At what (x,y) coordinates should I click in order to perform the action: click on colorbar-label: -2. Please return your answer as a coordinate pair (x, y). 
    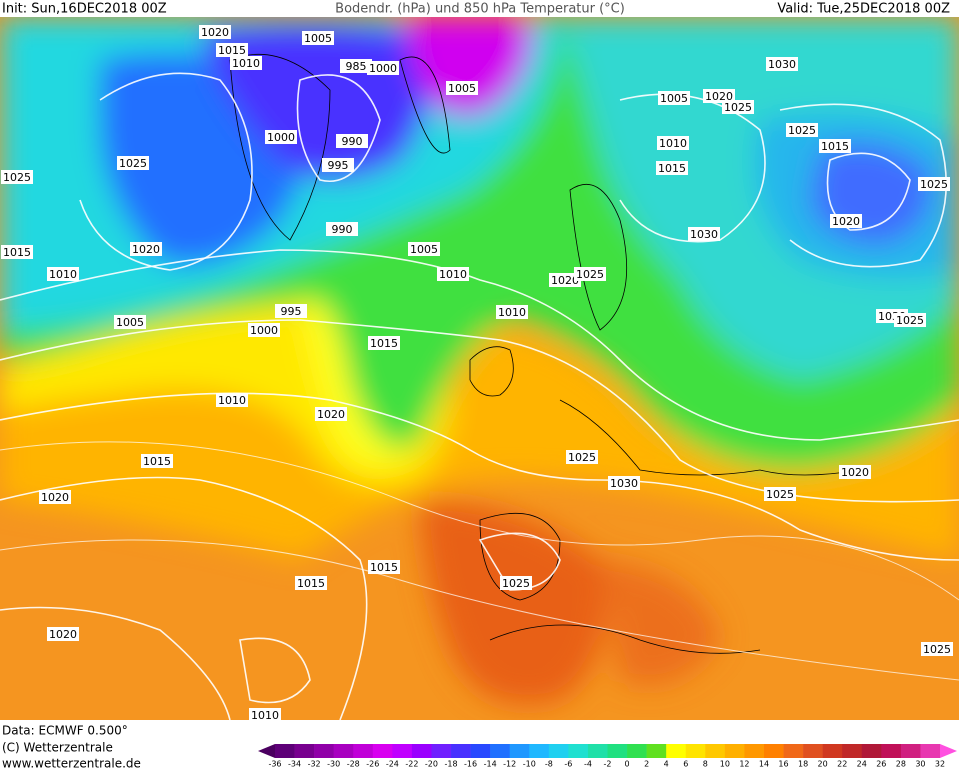
    Looking at the image, I should click on (608, 764).